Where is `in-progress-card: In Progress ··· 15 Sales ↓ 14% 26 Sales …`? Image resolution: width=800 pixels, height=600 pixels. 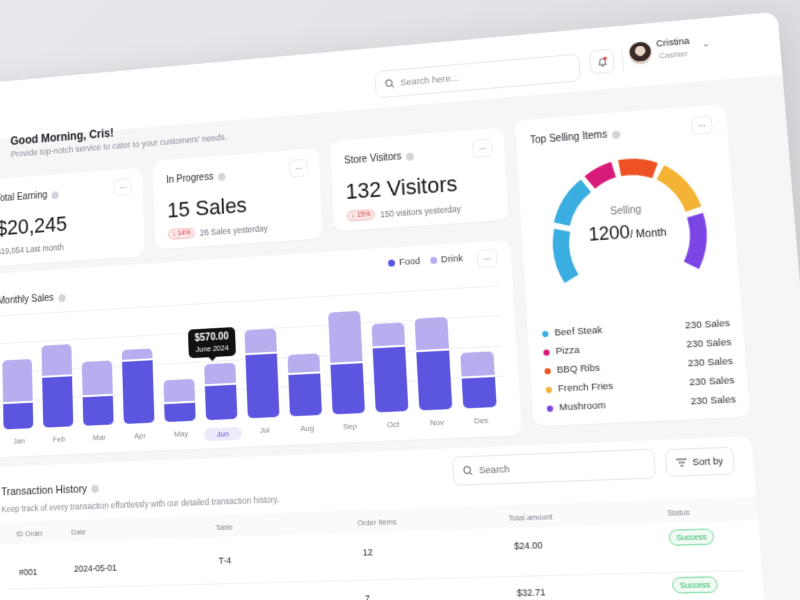
in-progress-card: In Progress ··· 15 Sales ↓ 14% 26 Sales … is located at coordinates (237, 199).